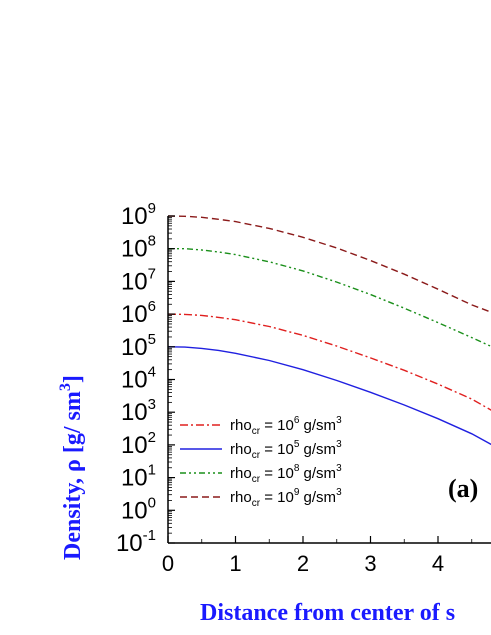 The height and width of the screenshot is (635, 491). Describe the element at coordinates (235, 563) in the screenshot. I see `x-tick-label: 1` at that location.